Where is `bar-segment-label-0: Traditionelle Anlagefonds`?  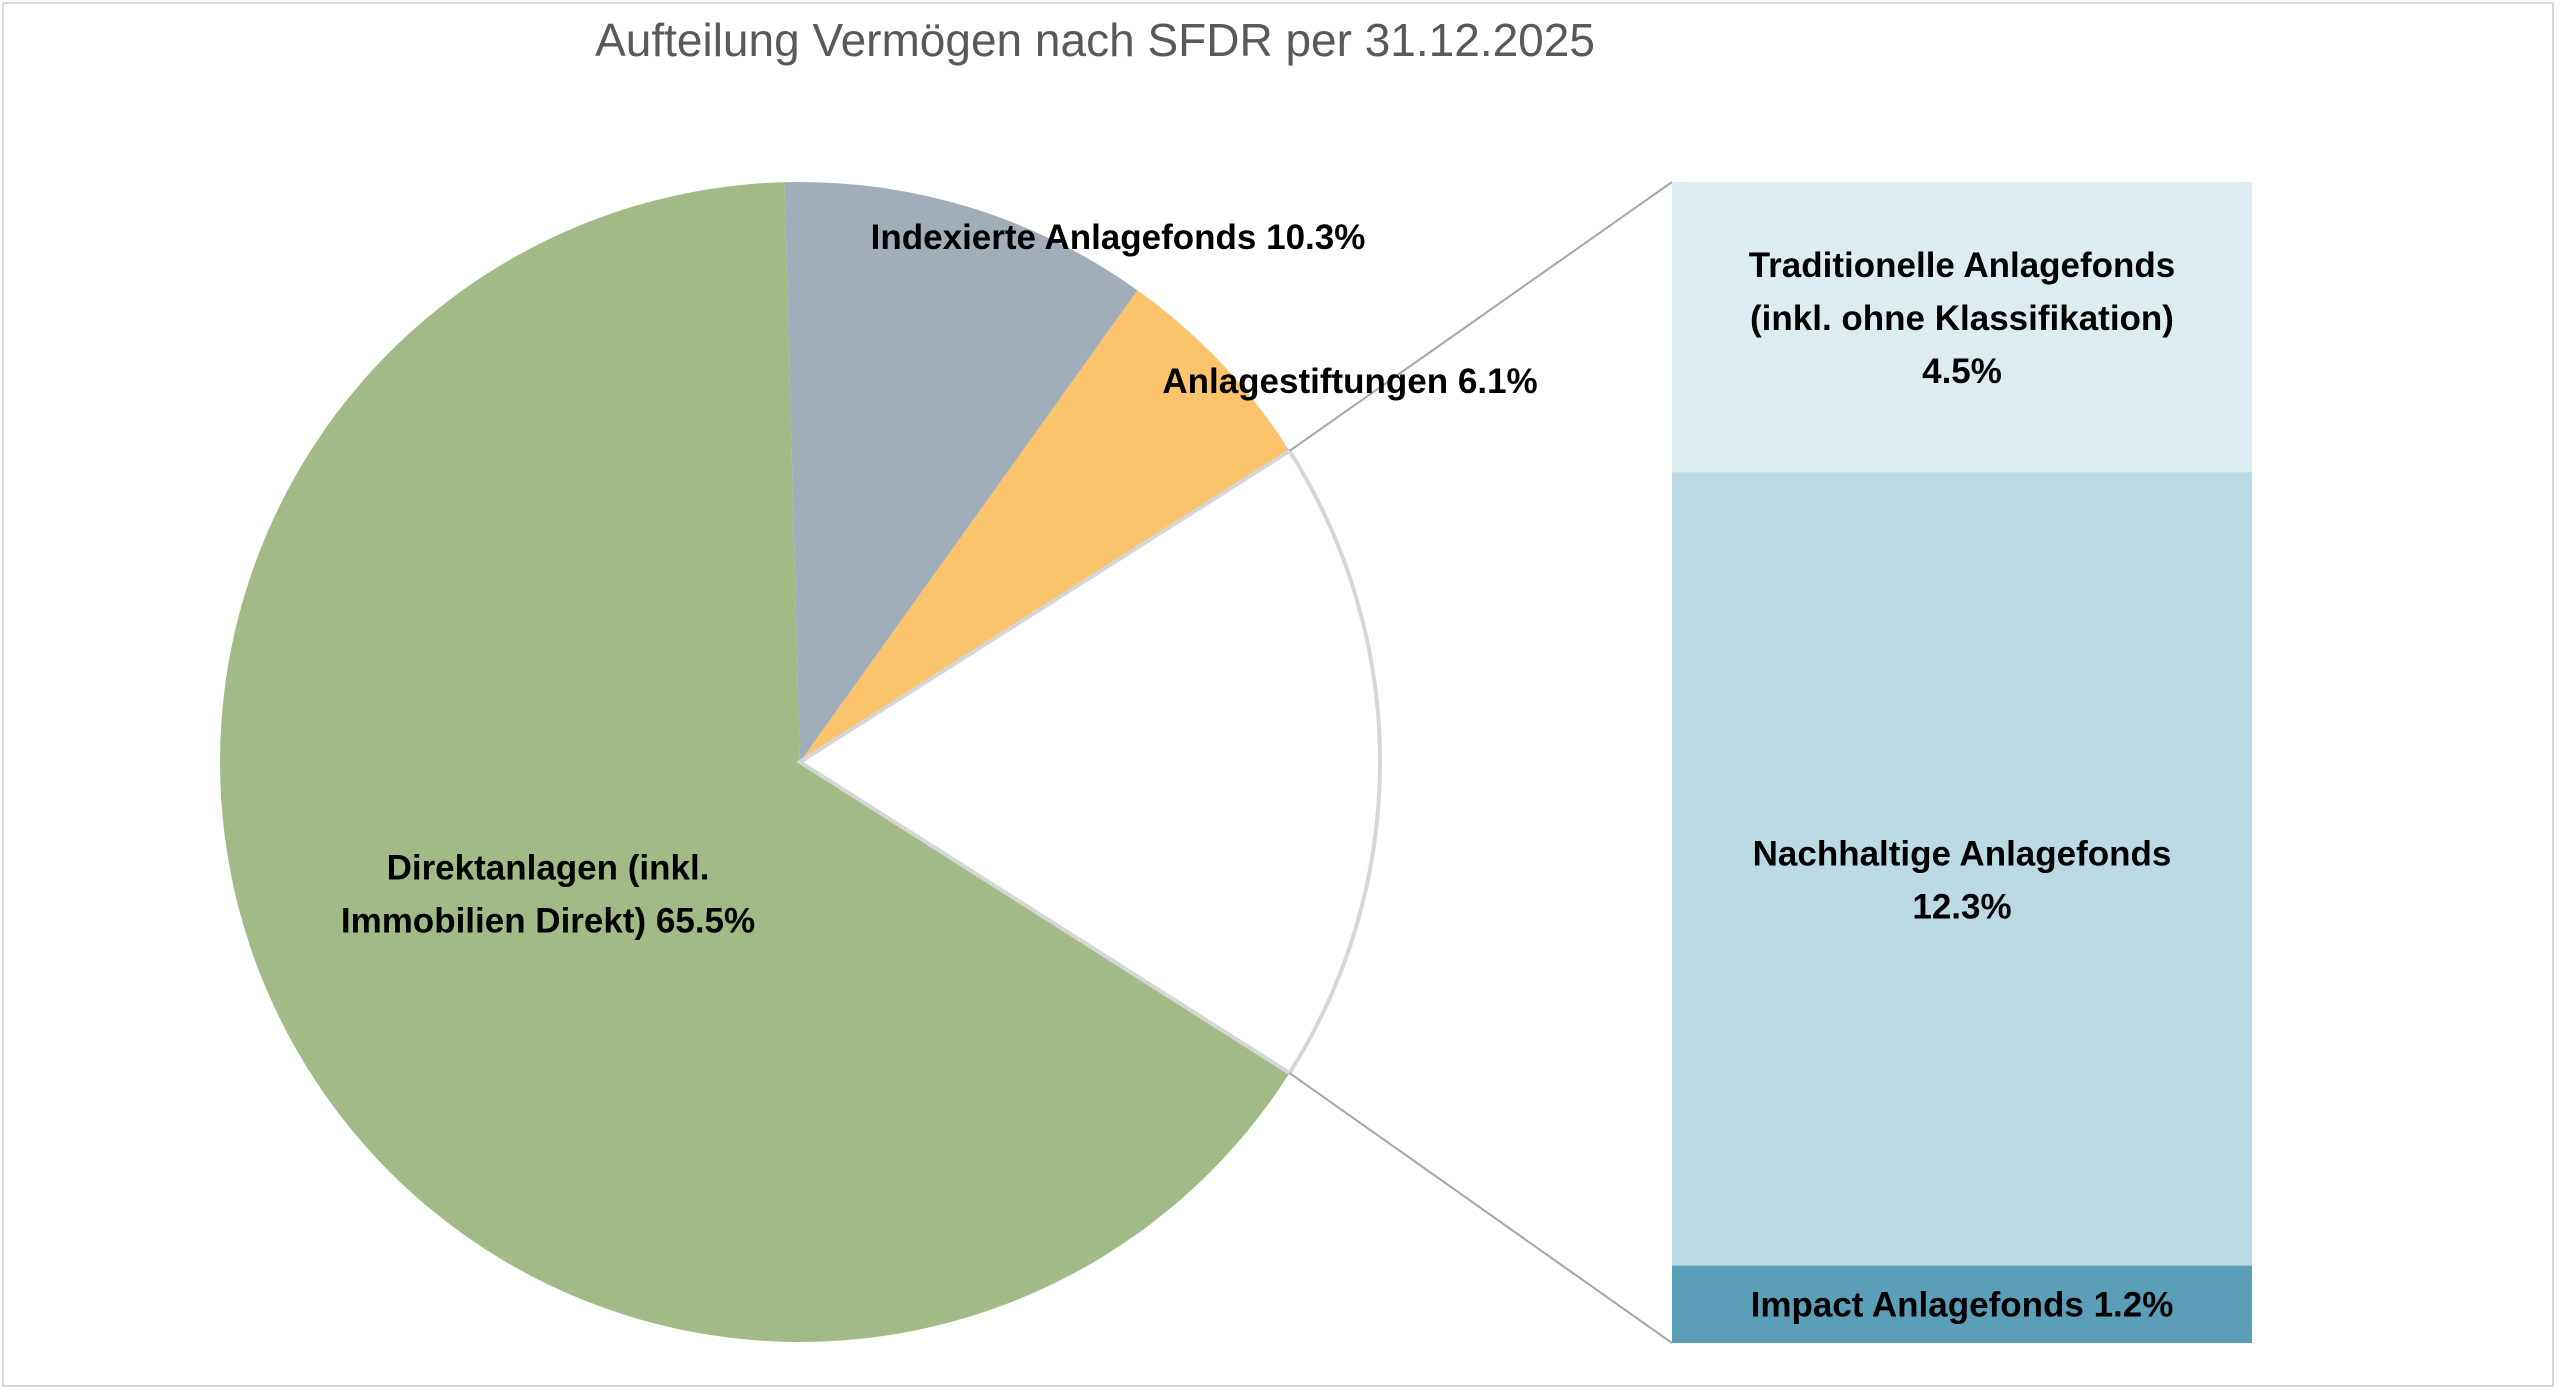 bar-segment-label-0: Traditionelle Anlagefonds is located at coordinates (1962, 265).